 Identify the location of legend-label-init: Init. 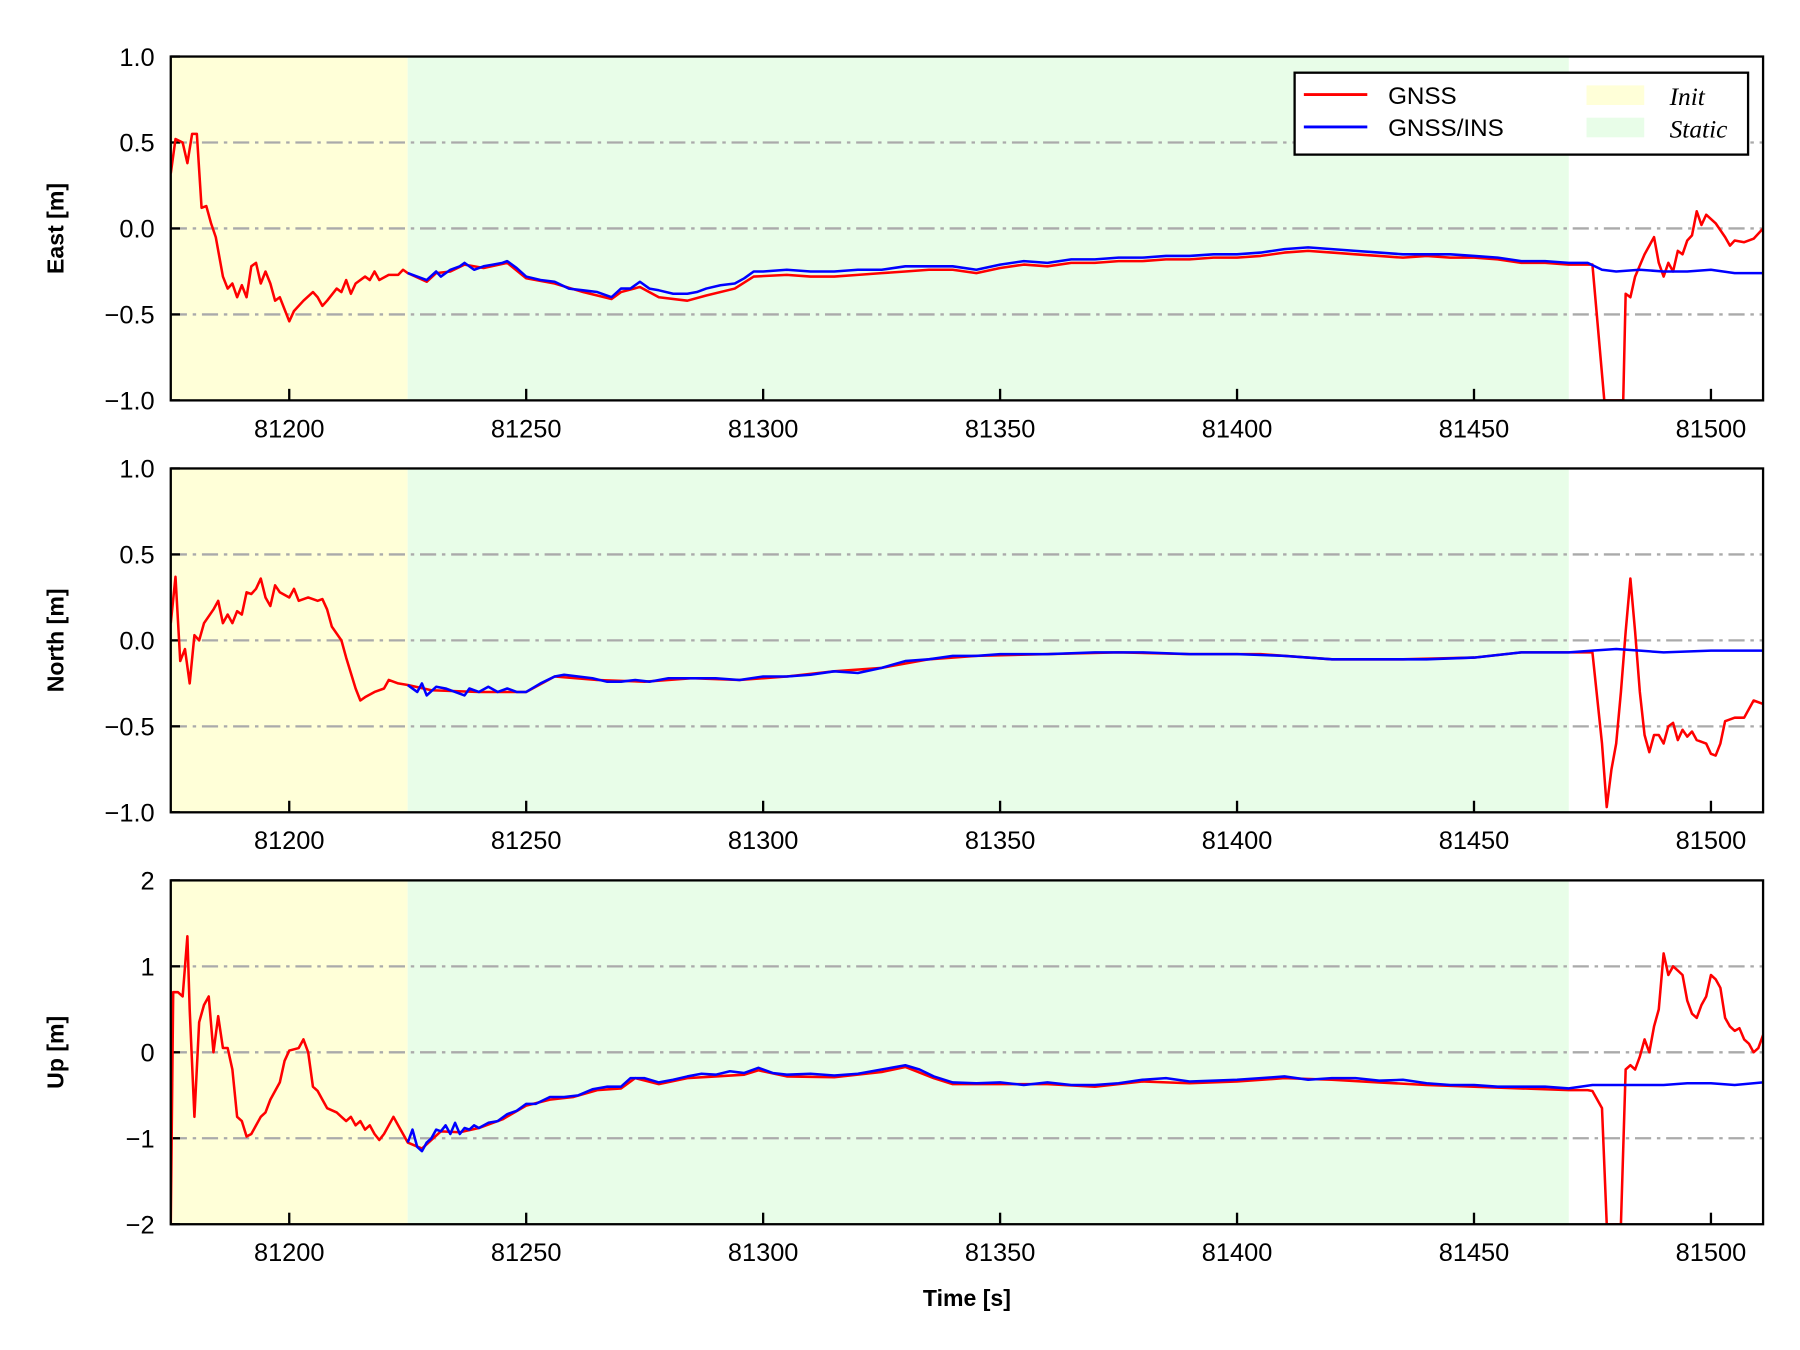
(1687, 97).